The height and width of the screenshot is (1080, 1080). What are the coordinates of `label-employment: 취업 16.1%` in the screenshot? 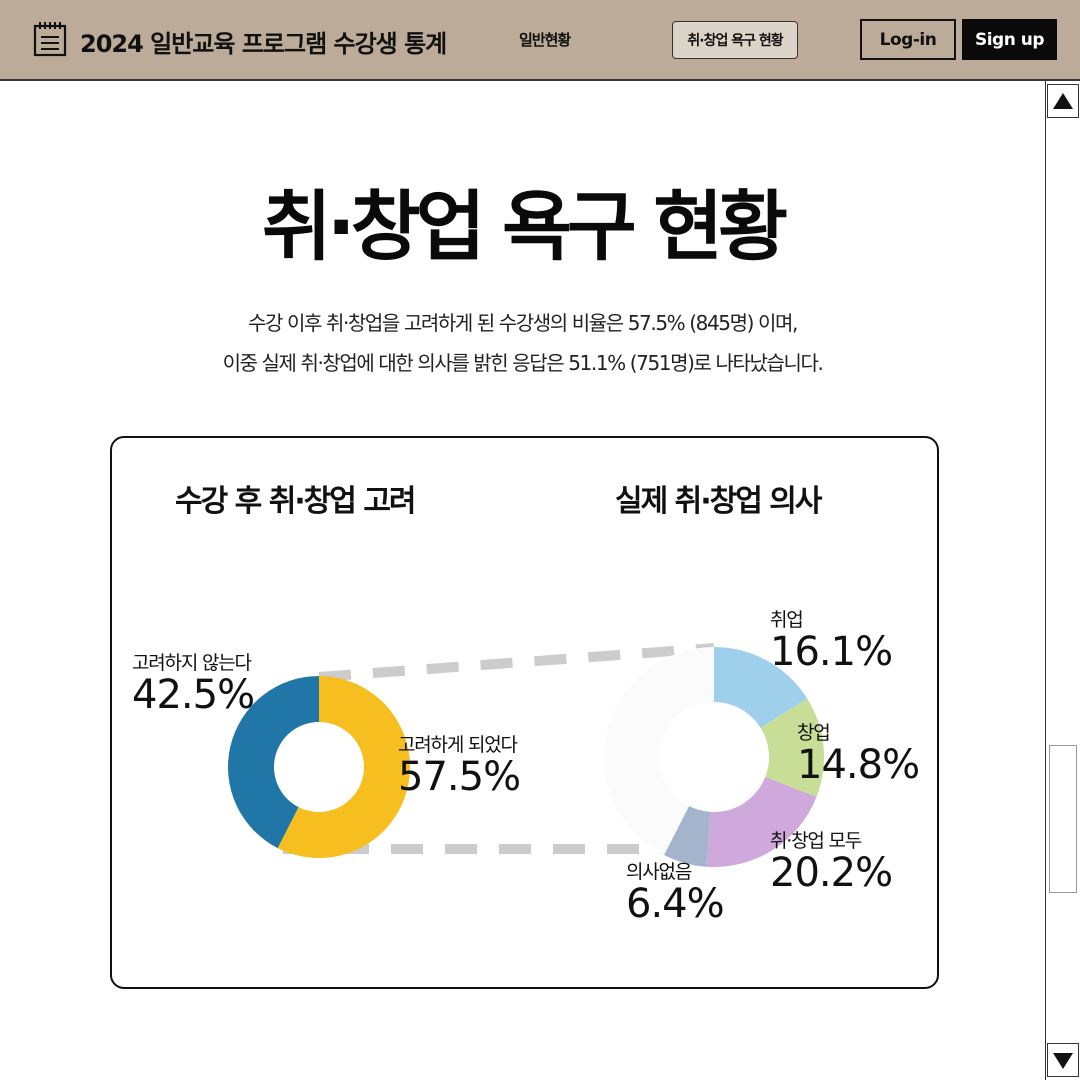 It's located at (831, 640).